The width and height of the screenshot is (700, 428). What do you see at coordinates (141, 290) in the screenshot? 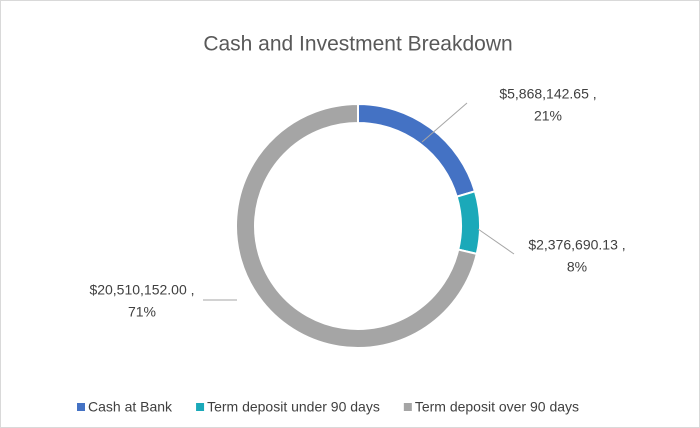
I see `data-label: $20,510,152.00 ,` at bounding box center [141, 290].